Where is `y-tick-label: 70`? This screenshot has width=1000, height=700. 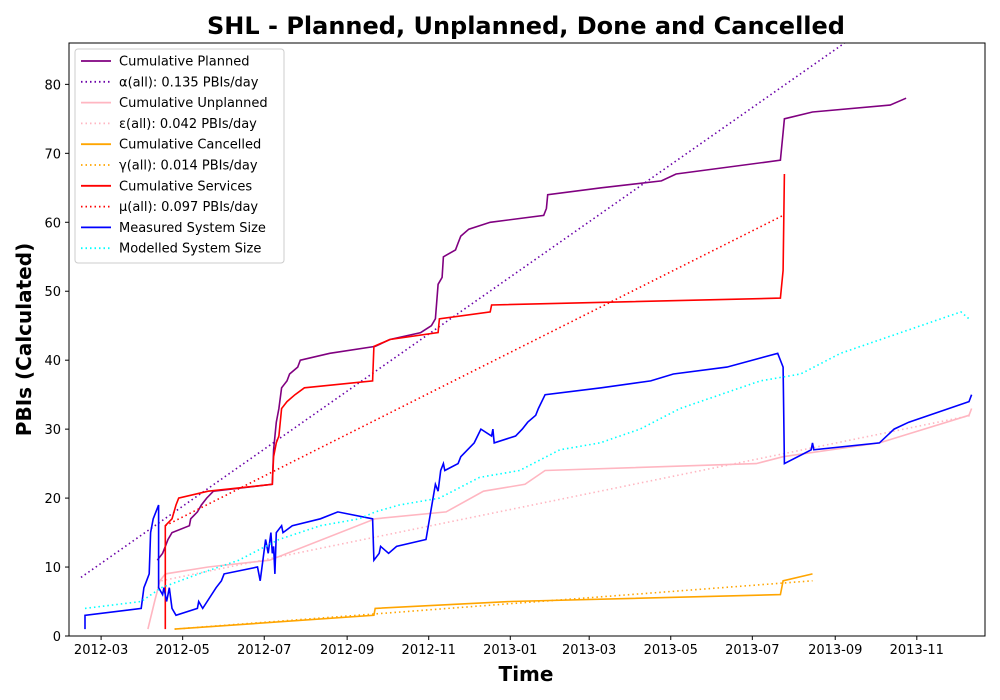 y-tick-label: 70 is located at coordinates (52, 154).